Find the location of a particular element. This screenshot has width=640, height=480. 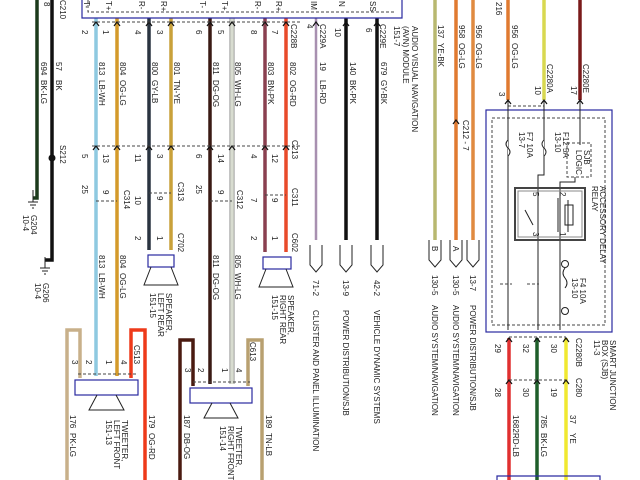

wire-color-code: TN-LB is located at coordinates (268, 444).